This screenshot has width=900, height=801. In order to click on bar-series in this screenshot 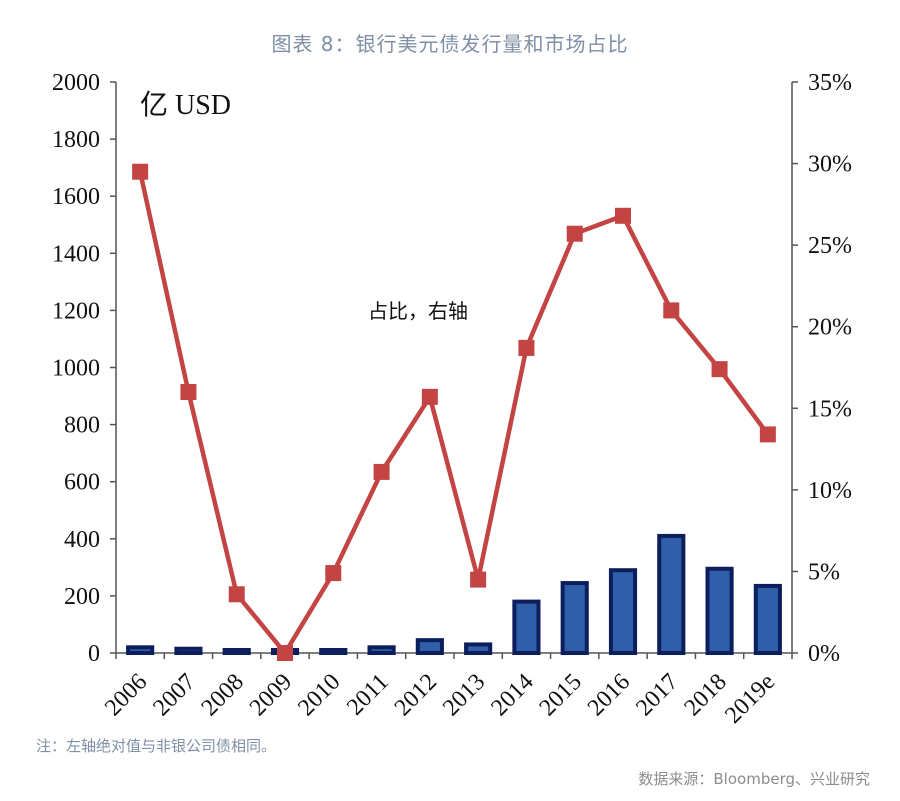, I will do `click(454, 594)`.